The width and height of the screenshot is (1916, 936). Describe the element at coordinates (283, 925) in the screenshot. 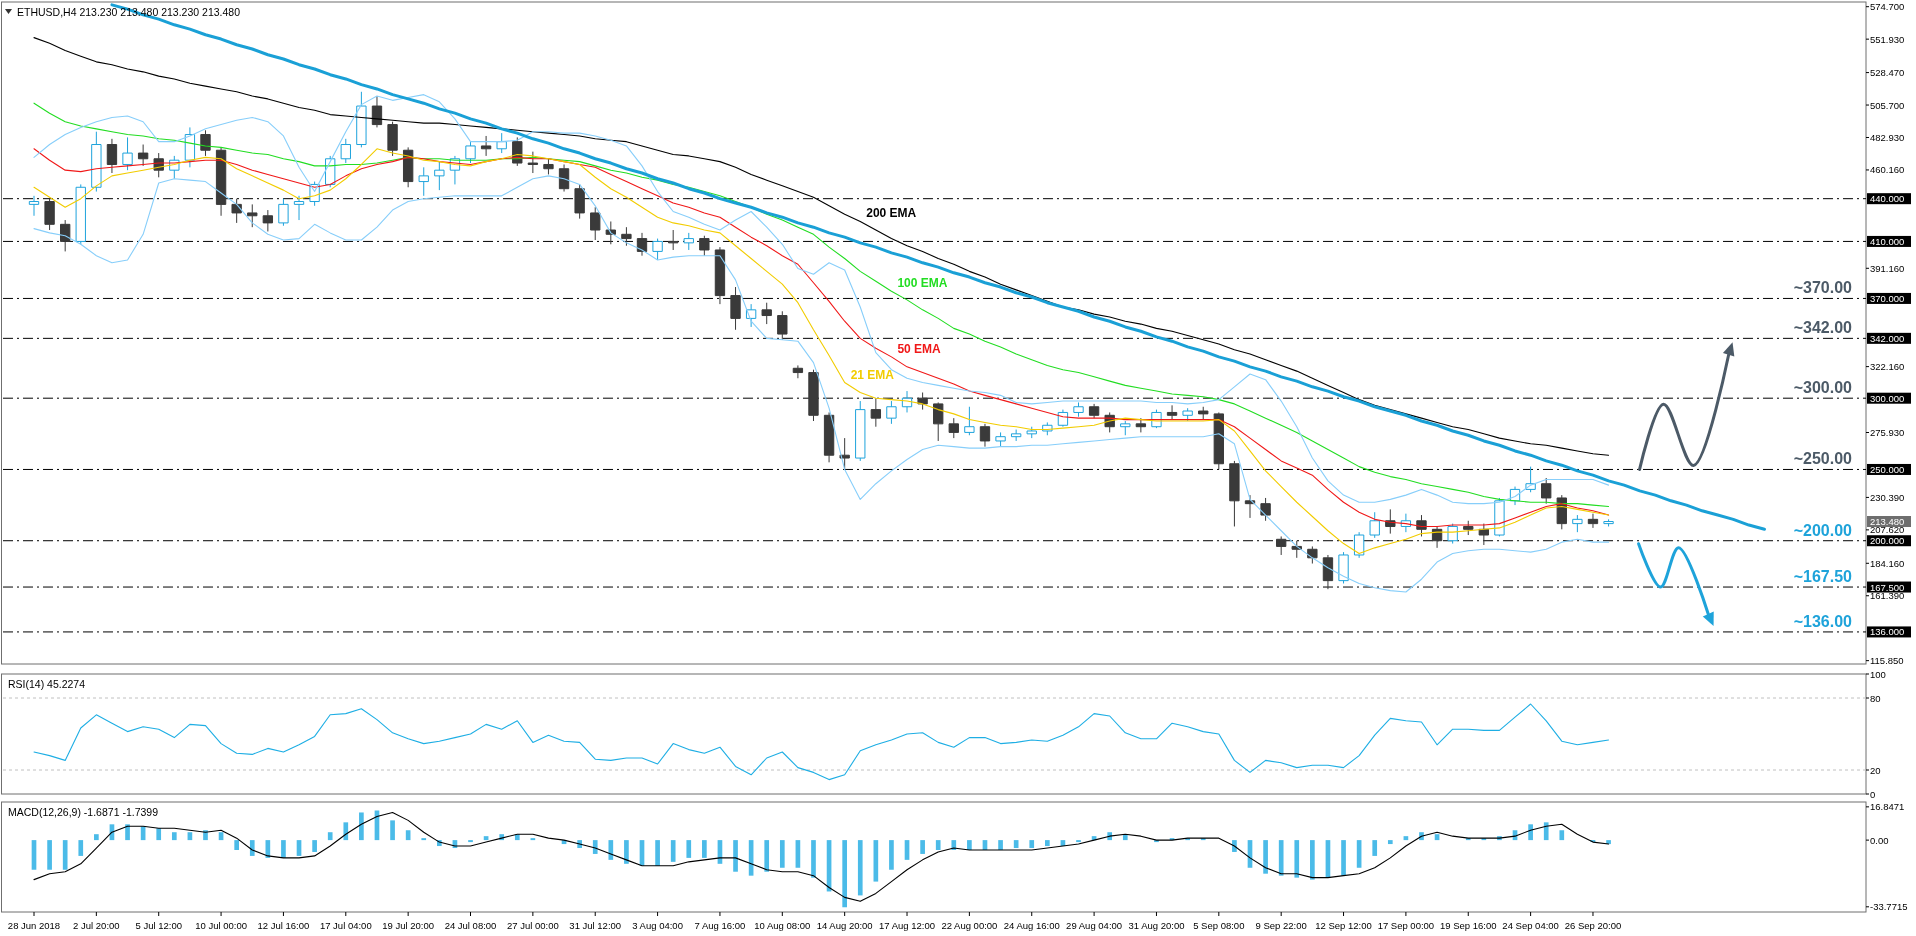

I see `x-tick-label: 12 Jul 16:00` at that location.